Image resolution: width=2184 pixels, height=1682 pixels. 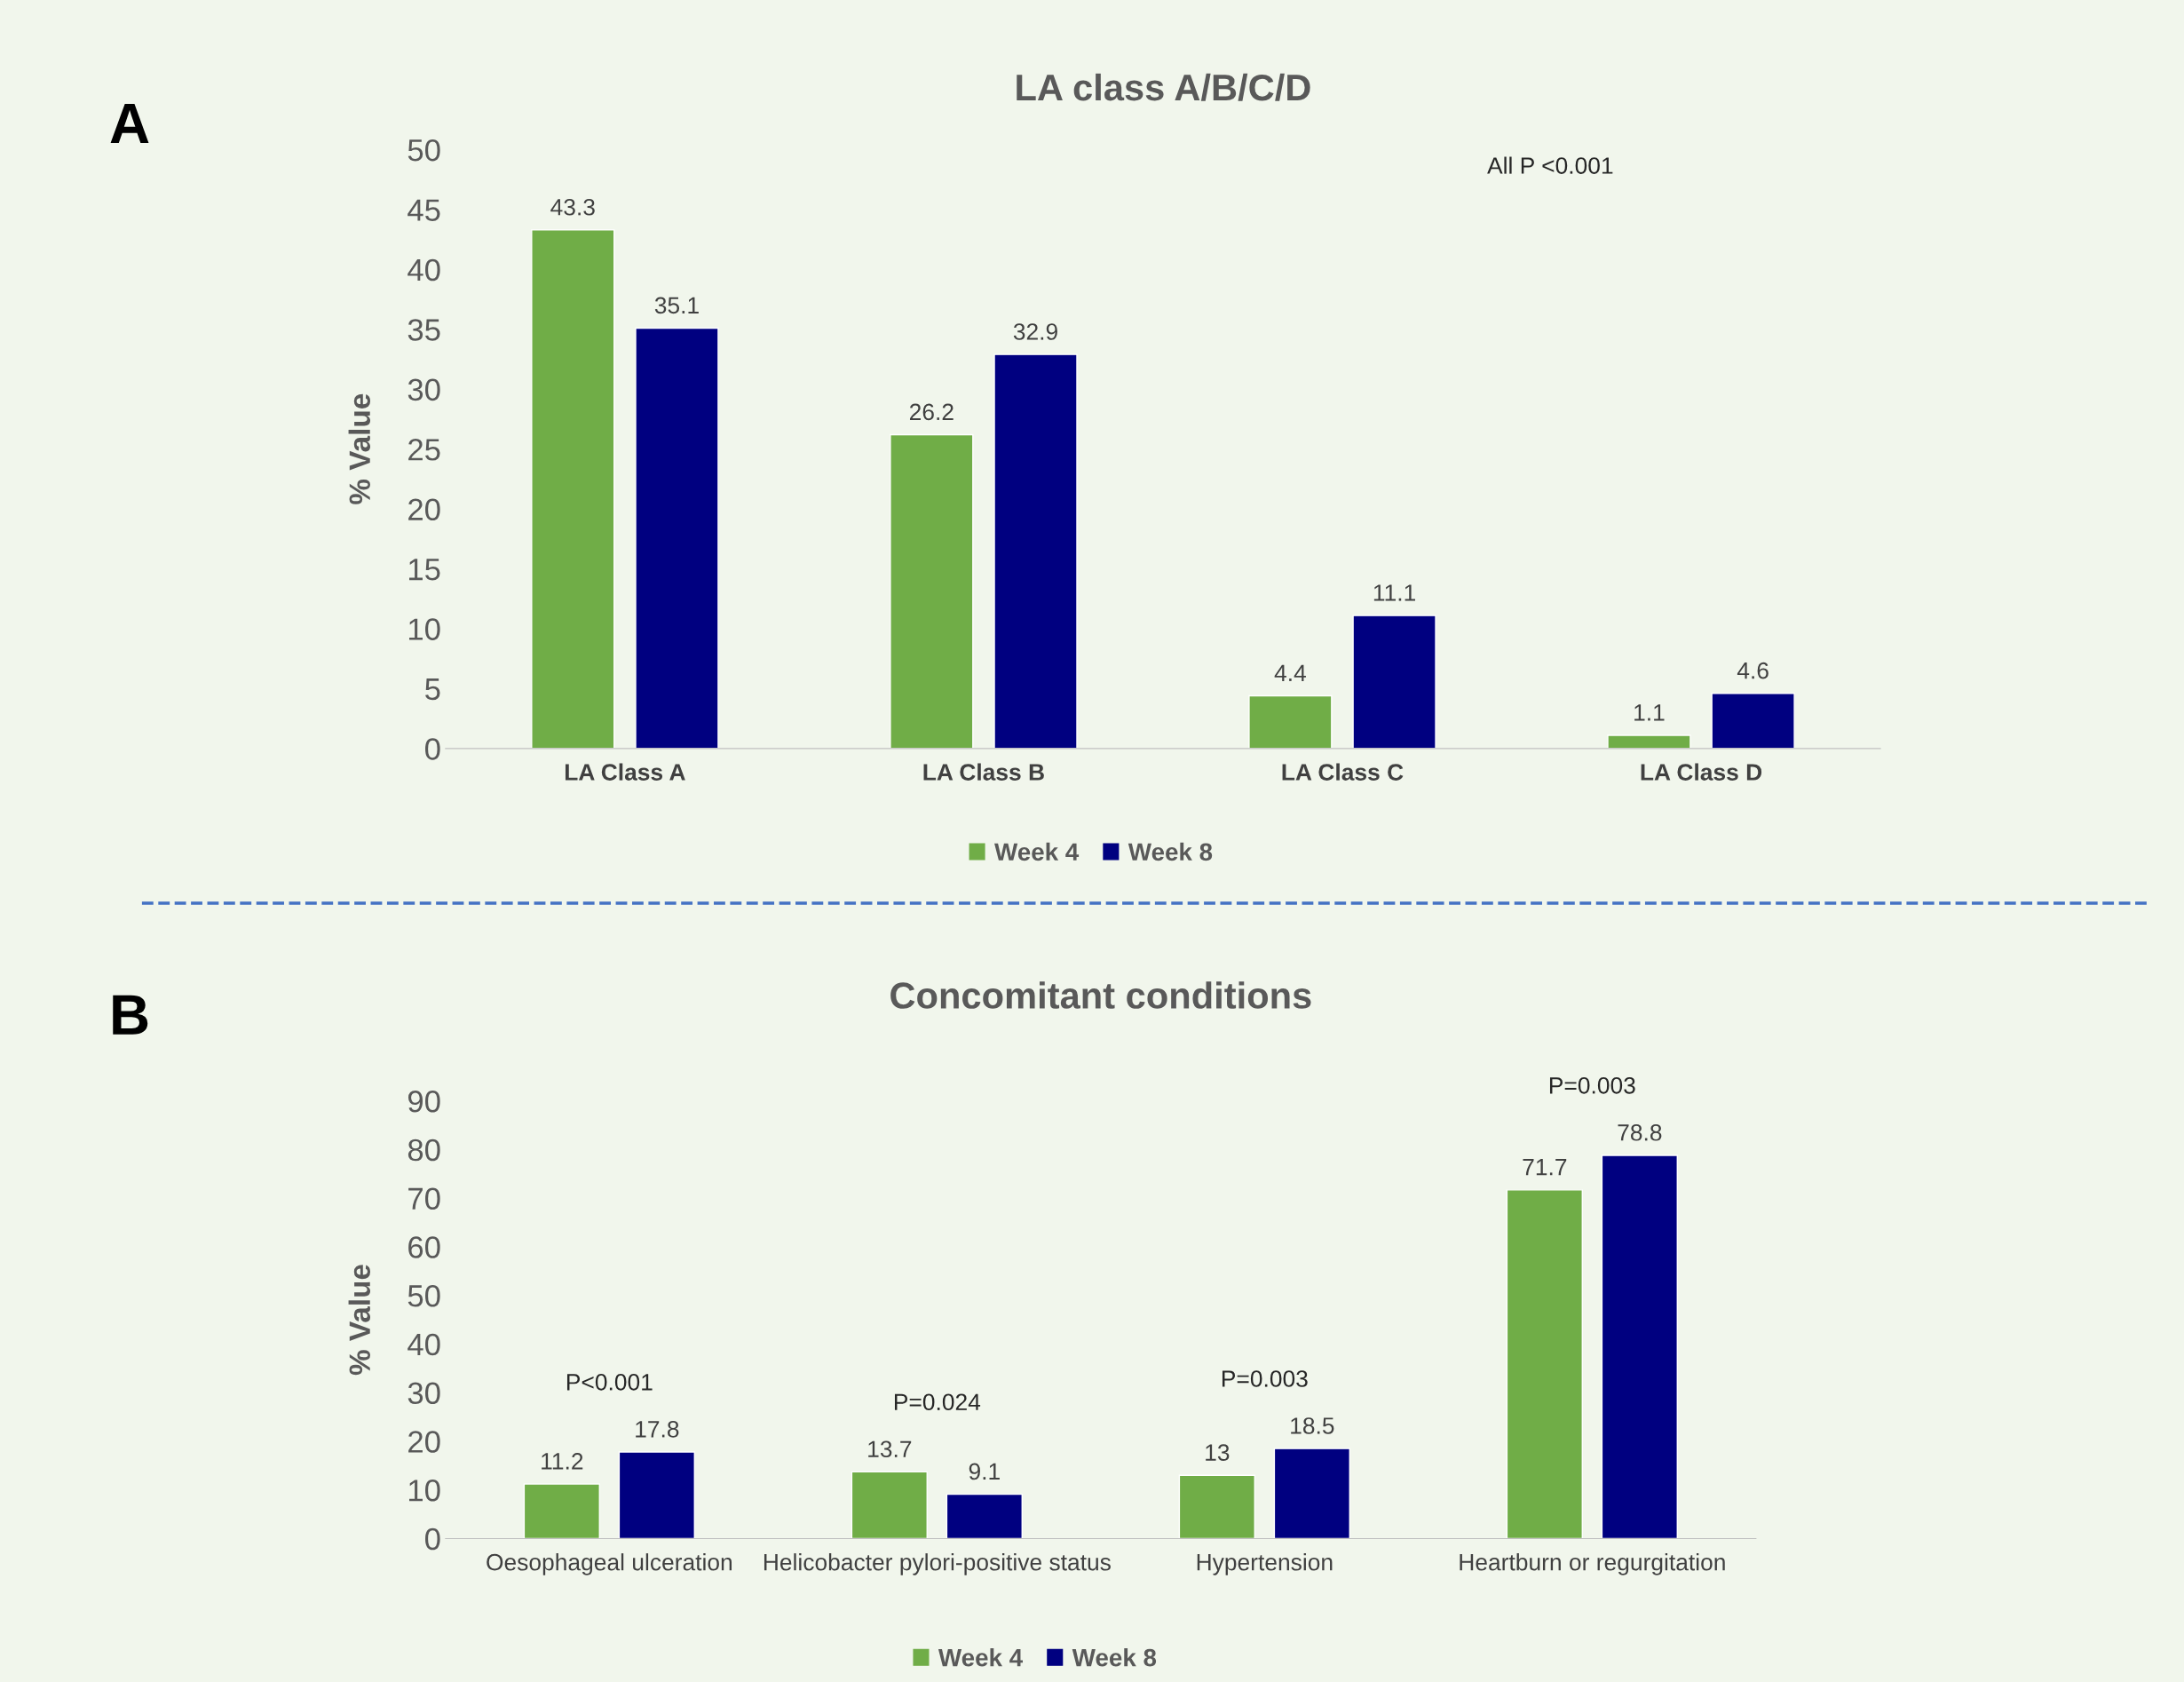 What do you see at coordinates (1649, 713) in the screenshot?
I see `data-label: 1.1` at bounding box center [1649, 713].